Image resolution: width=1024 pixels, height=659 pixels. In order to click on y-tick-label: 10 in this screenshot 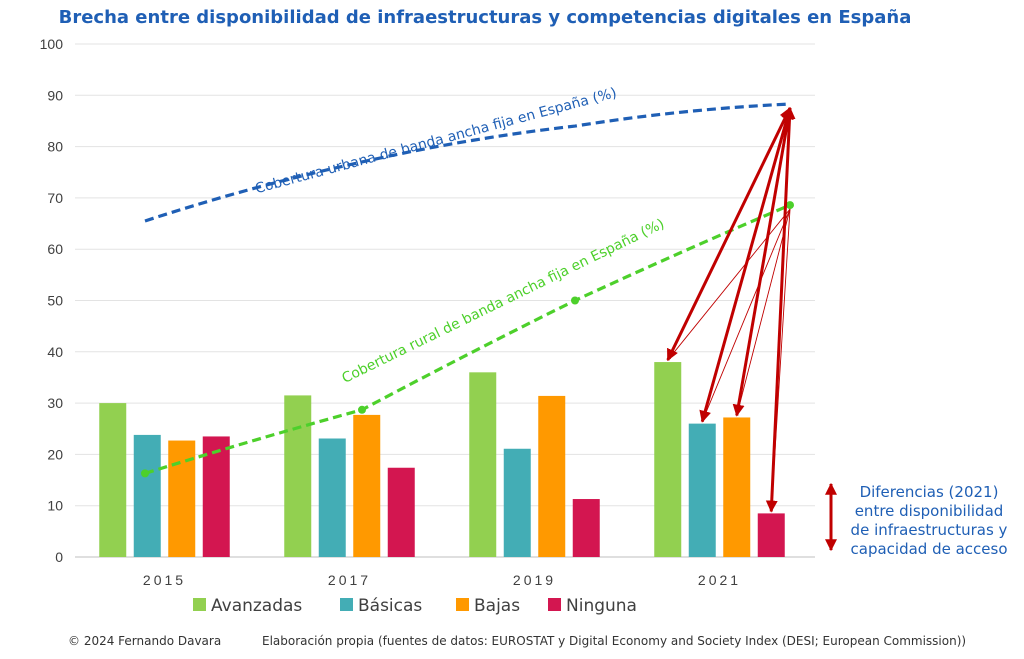, I will do `click(55, 506)`.